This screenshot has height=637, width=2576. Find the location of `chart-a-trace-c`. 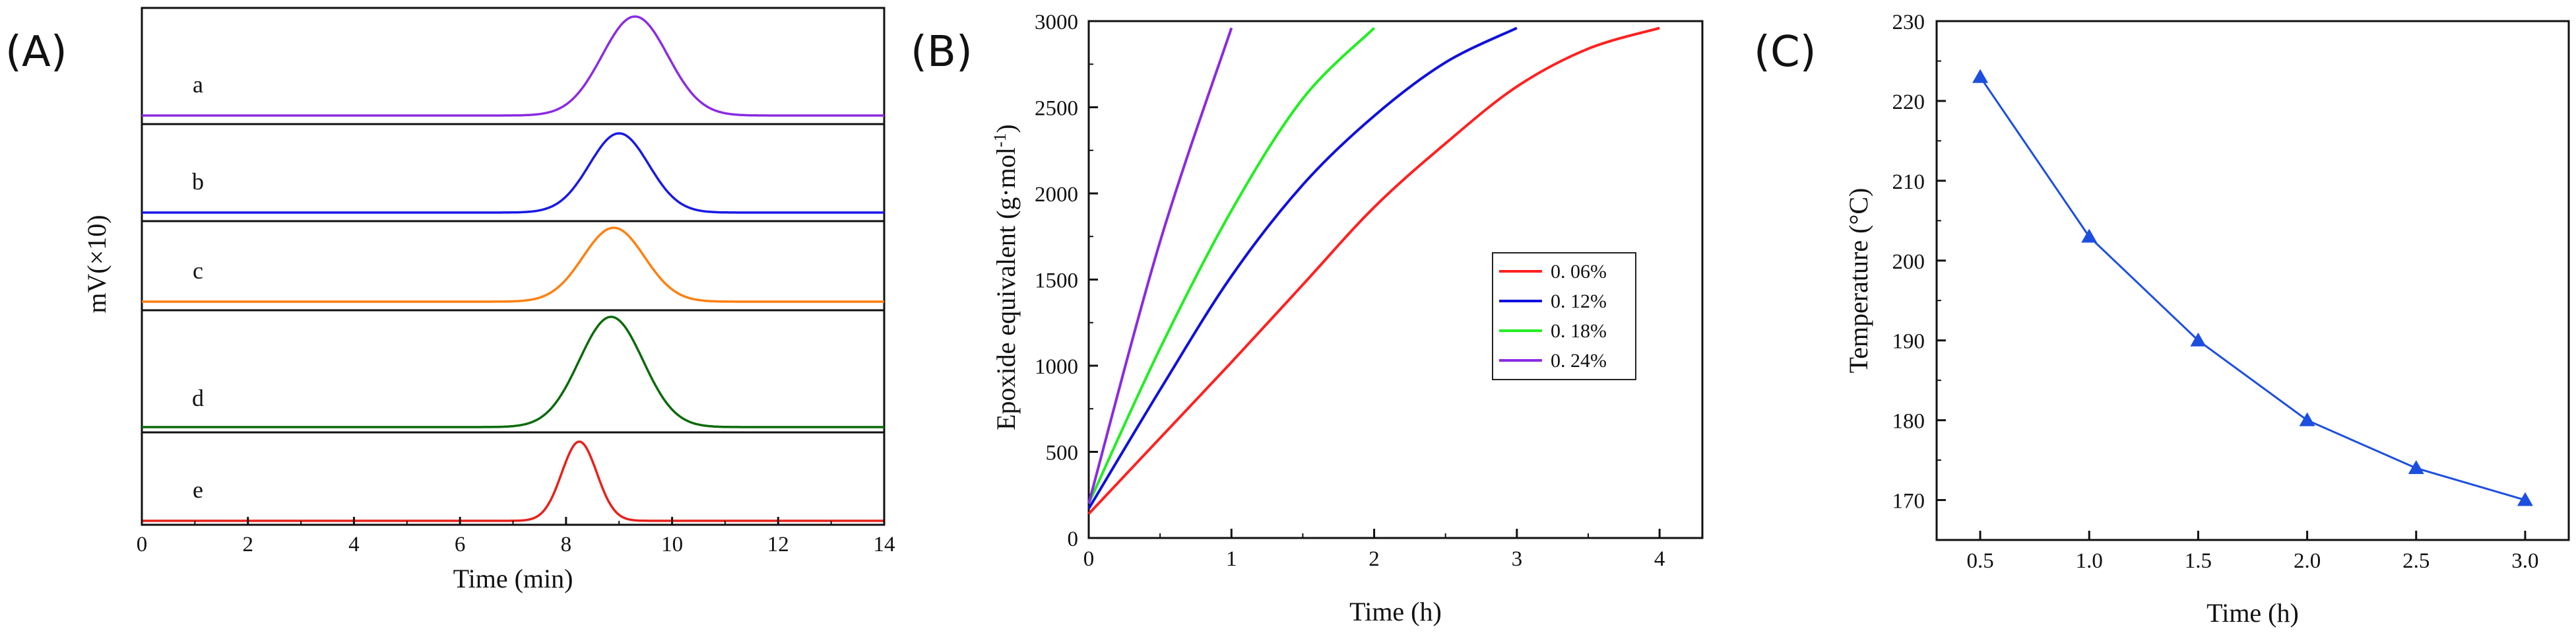

chart-a-trace-c is located at coordinates (513, 264).